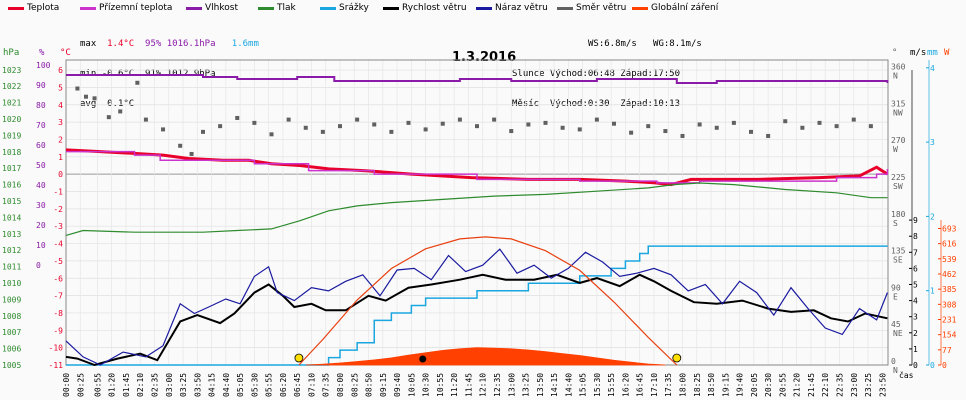  Describe the element at coordinates (183, 385) in the screenshot. I see `x-tick-label: 03:25` at that location.